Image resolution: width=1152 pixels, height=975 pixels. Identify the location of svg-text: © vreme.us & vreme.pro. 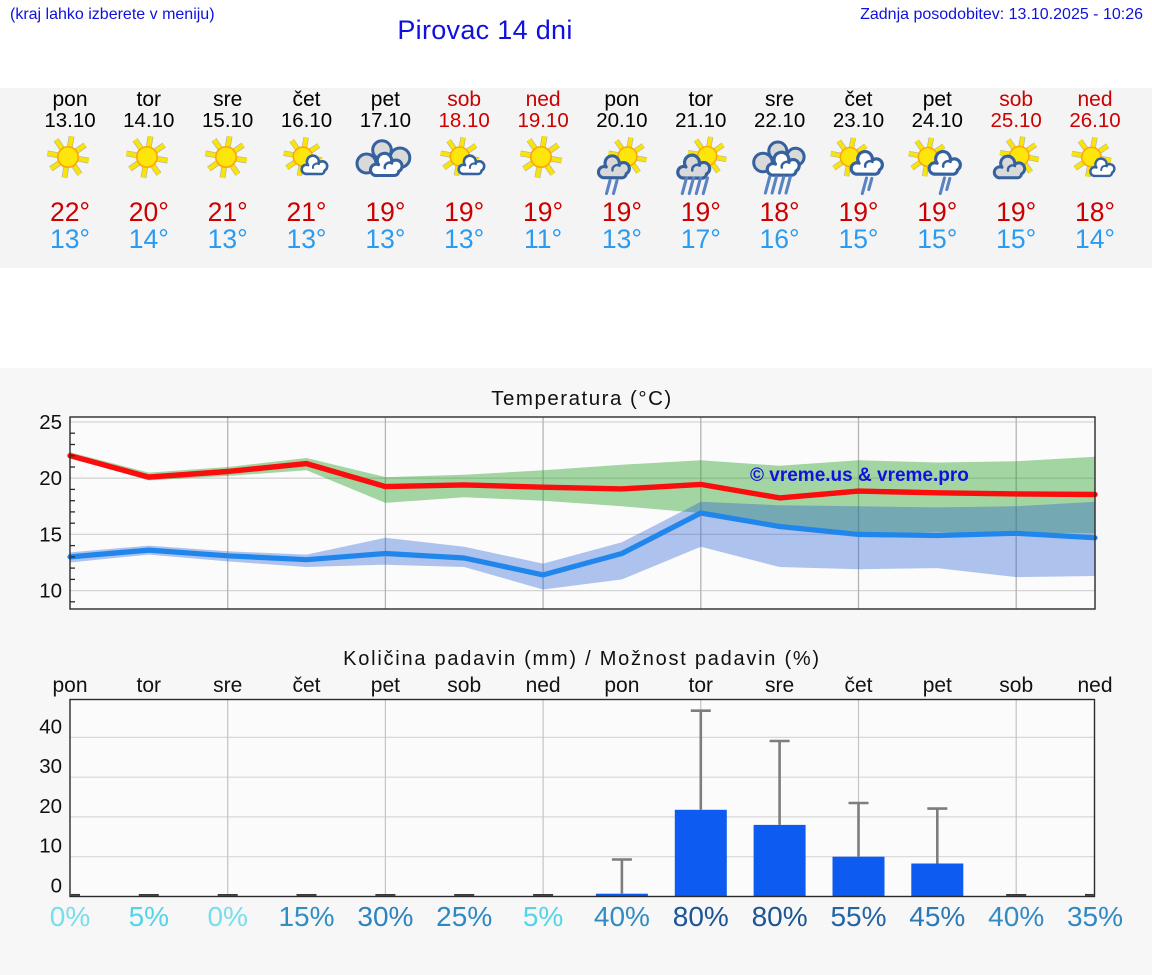
(859, 475).